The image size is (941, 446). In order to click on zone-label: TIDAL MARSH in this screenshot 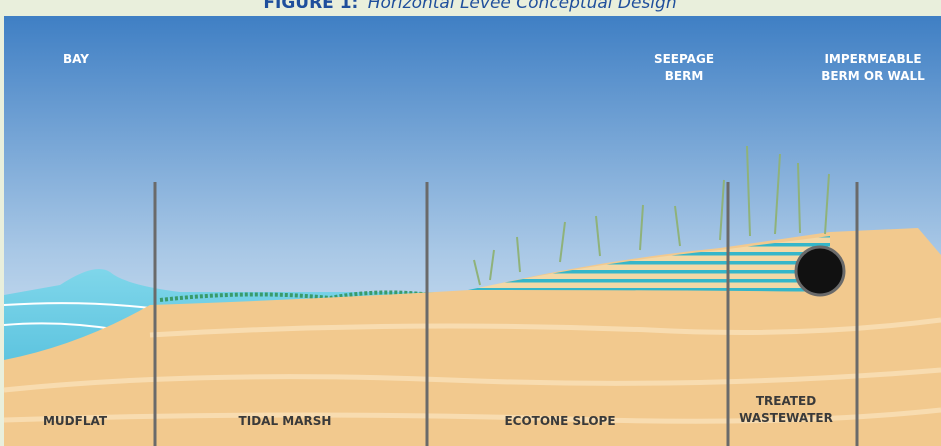, I will do `click(285, 421)`.